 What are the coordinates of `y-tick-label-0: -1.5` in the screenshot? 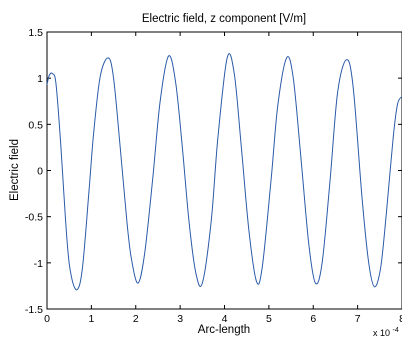 It's located at (34, 310).